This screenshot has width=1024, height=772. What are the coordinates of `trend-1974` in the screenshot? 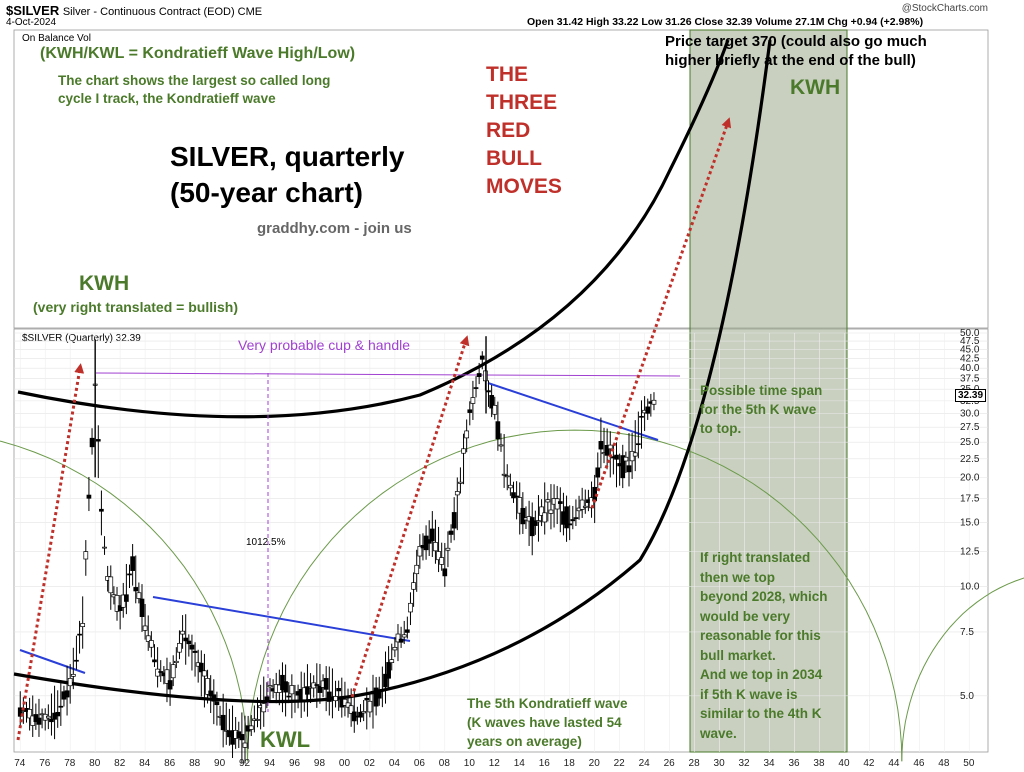 It's located at (52, 661).